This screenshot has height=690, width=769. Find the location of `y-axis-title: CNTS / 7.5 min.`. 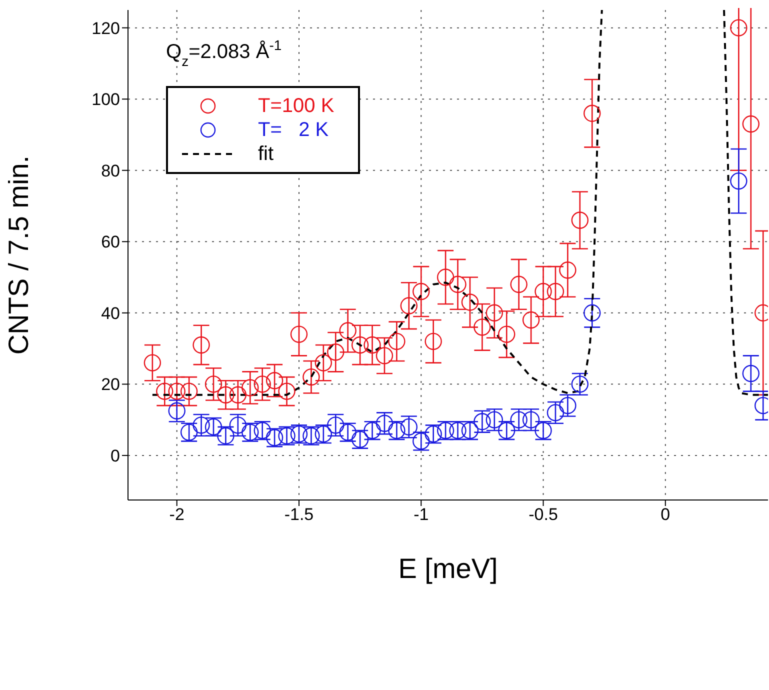

y-axis-title: CNTS / 7.5 min. is located at coordinates (18, 255).